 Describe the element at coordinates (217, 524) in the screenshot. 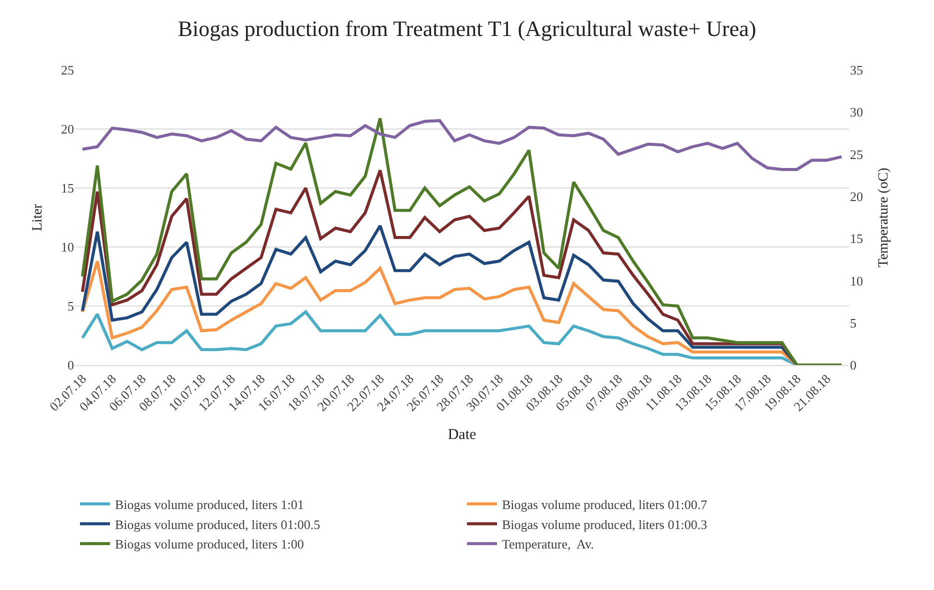

I see `legend-label: Biogas volume produced, liters 01:00.5` at that location.